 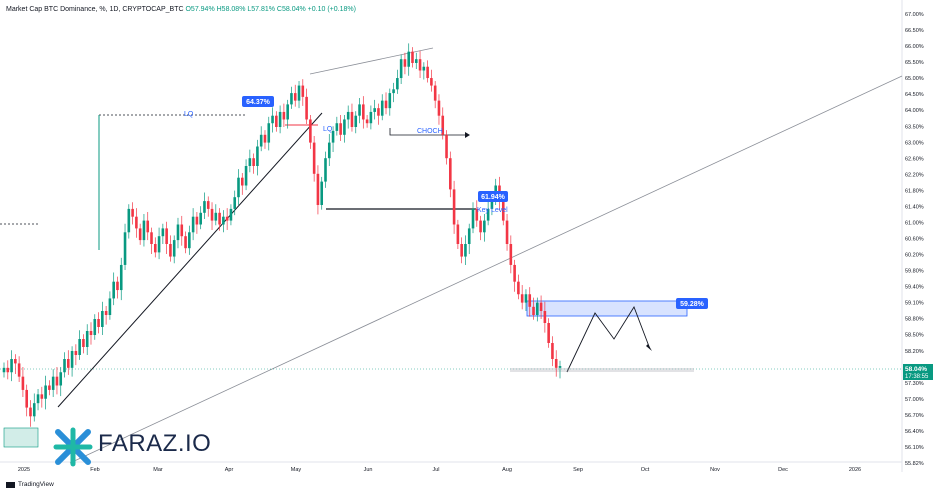 What do you see at coordinates (914, 95) in the screenshot?
I see `price-tick-label: 64.50%` at bounding box center [914, 95].